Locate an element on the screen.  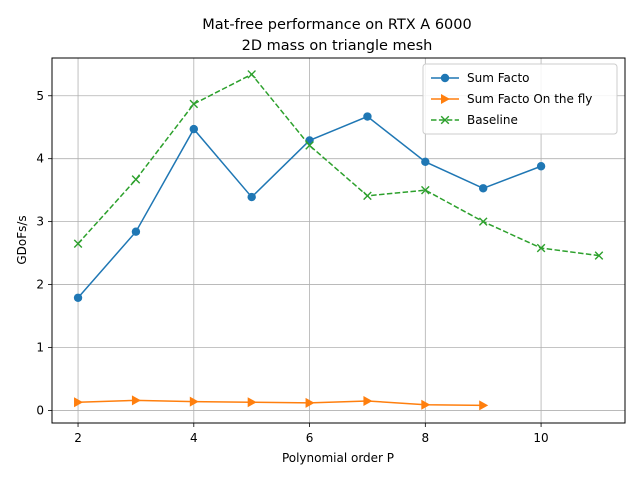
legend-entry: Sum Facto On the fly is located at coordinates (511, 99).